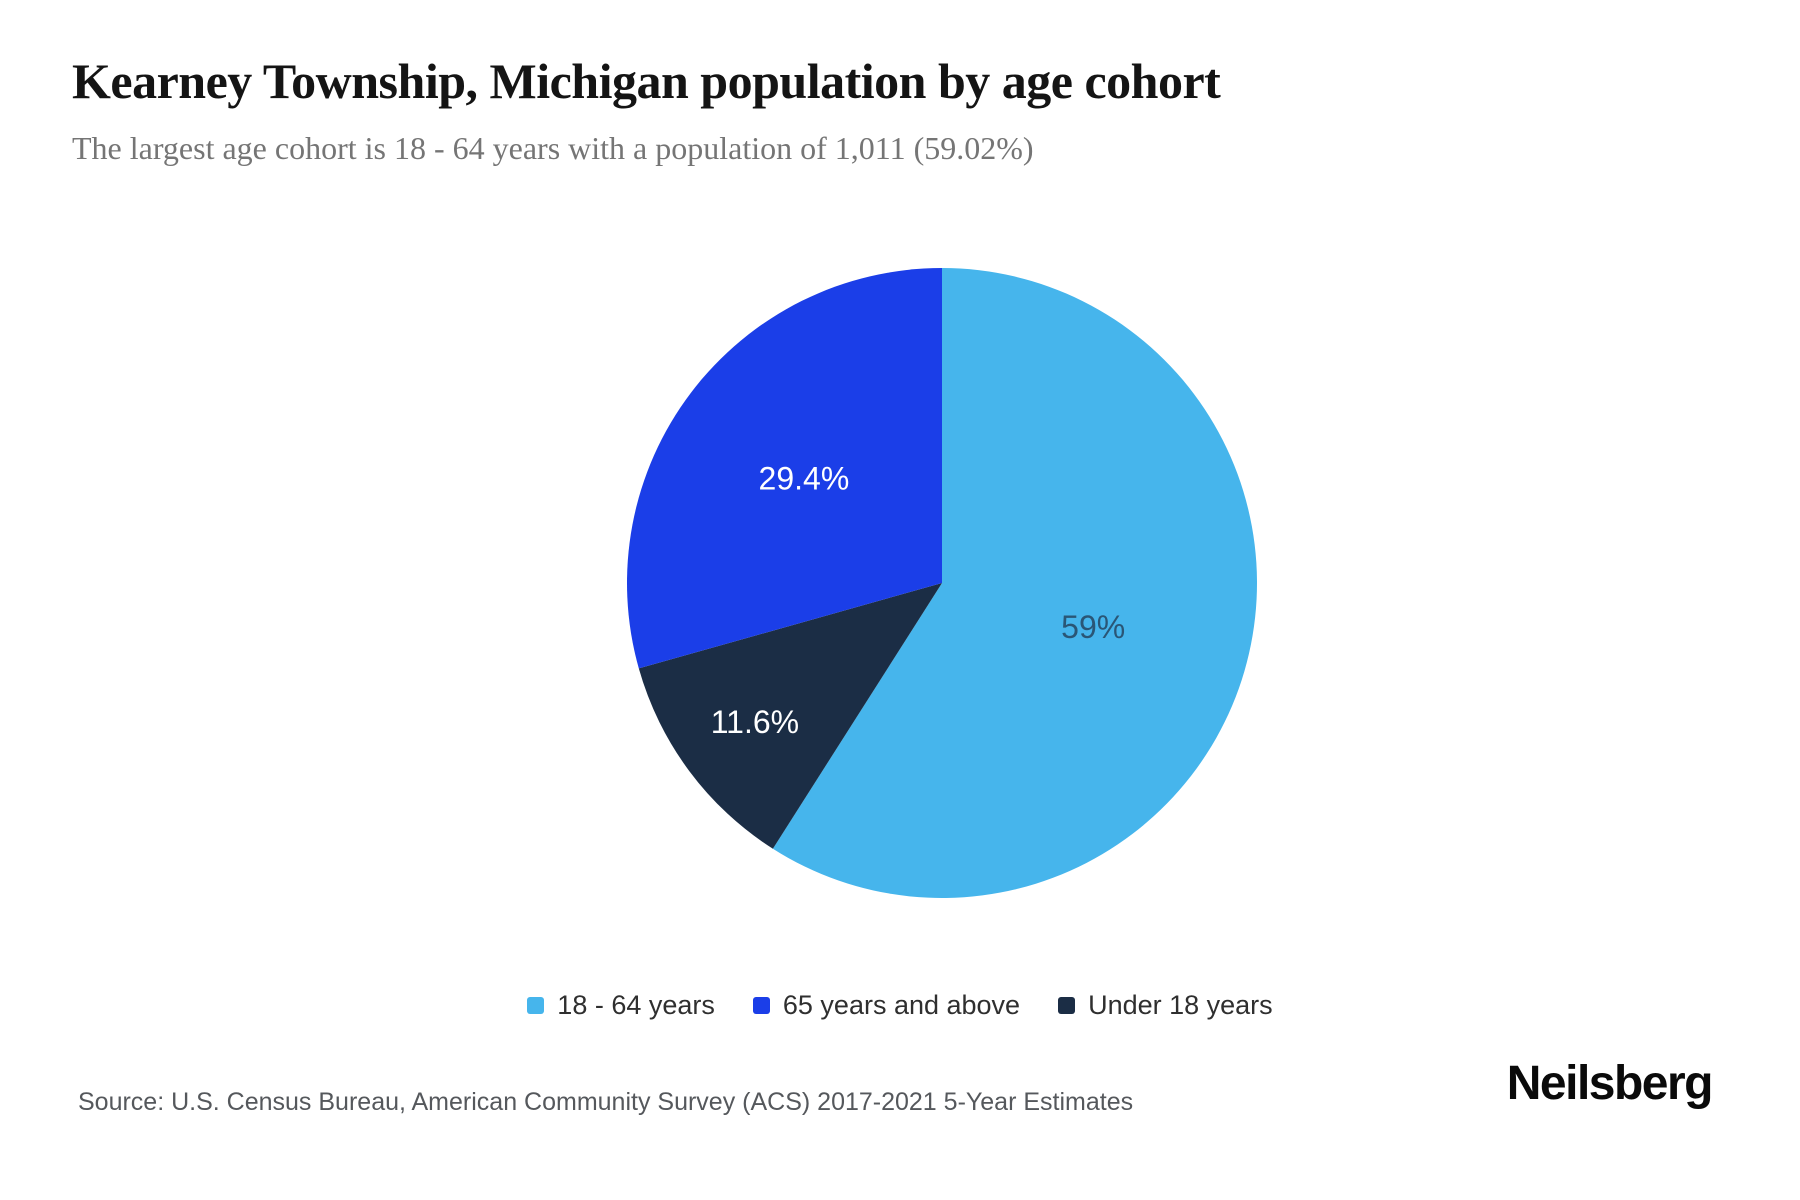 This screenshot has height=1200, width=1800. What do you see at coordinates (1067, 1005) in the screenshot?
I see `legend-swatch-under-18-years` at bounding box center [1067, 1005].